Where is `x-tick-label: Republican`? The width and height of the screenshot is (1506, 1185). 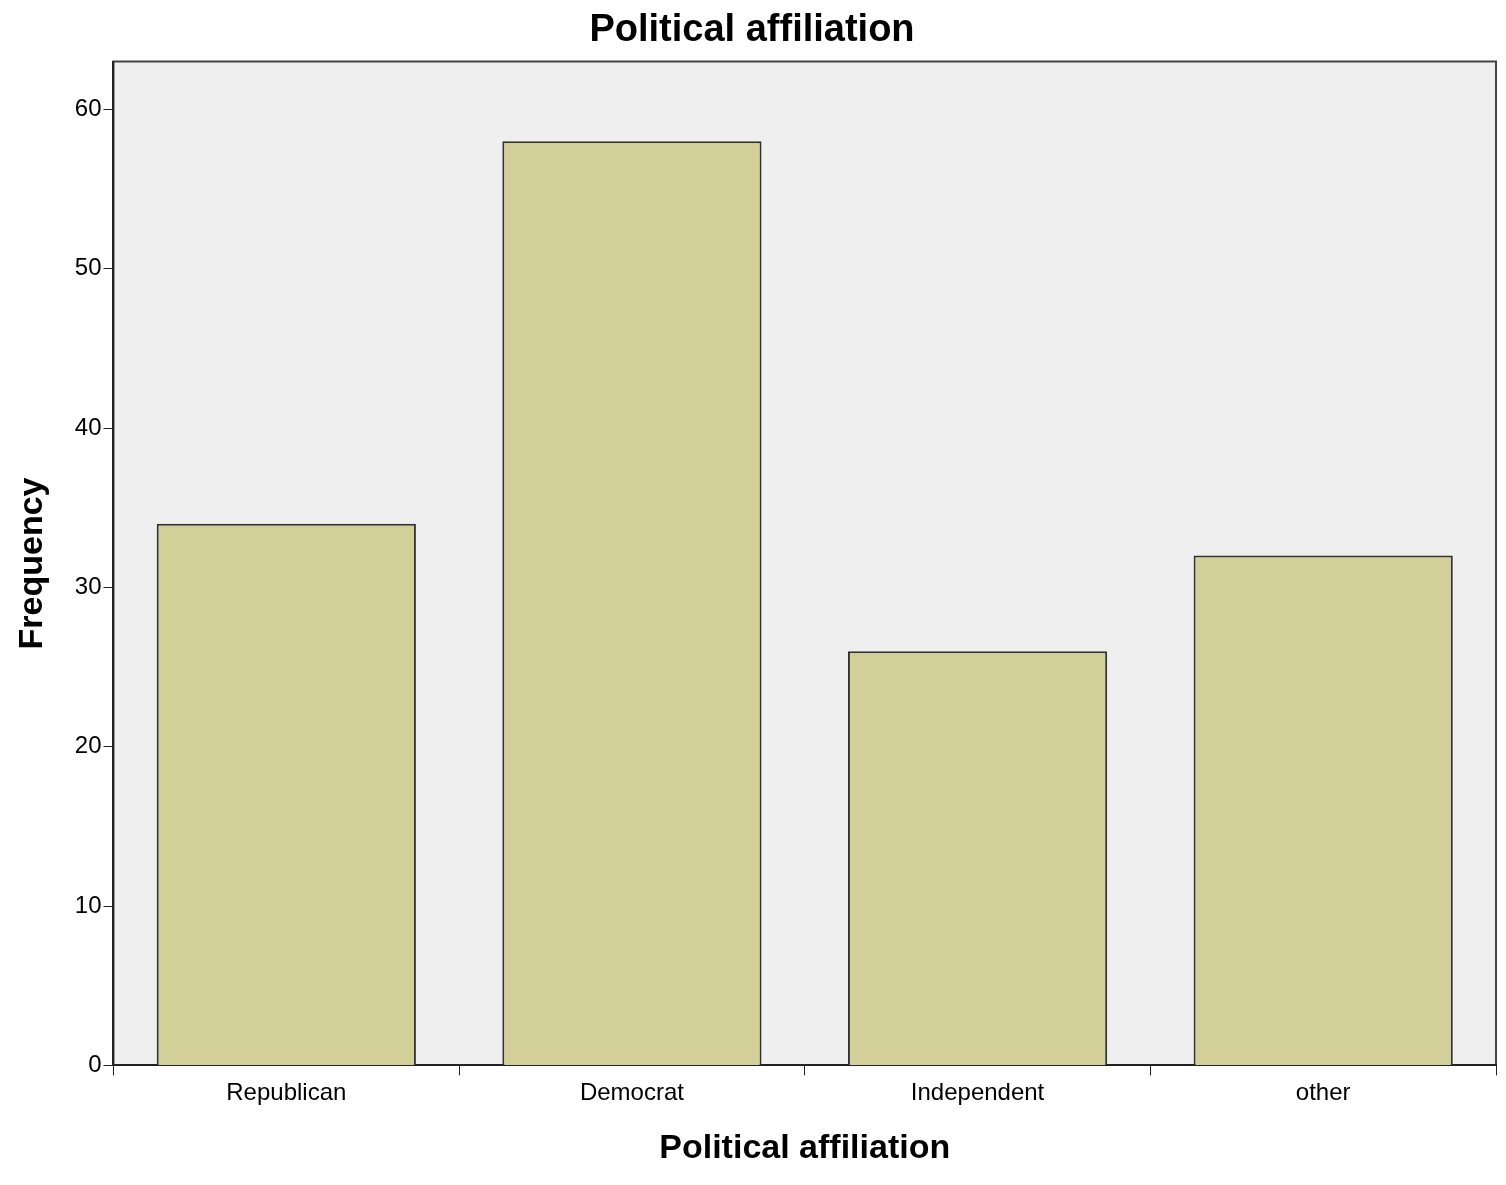 x-tick-label: Republican is located at coordinates (286, 1092).